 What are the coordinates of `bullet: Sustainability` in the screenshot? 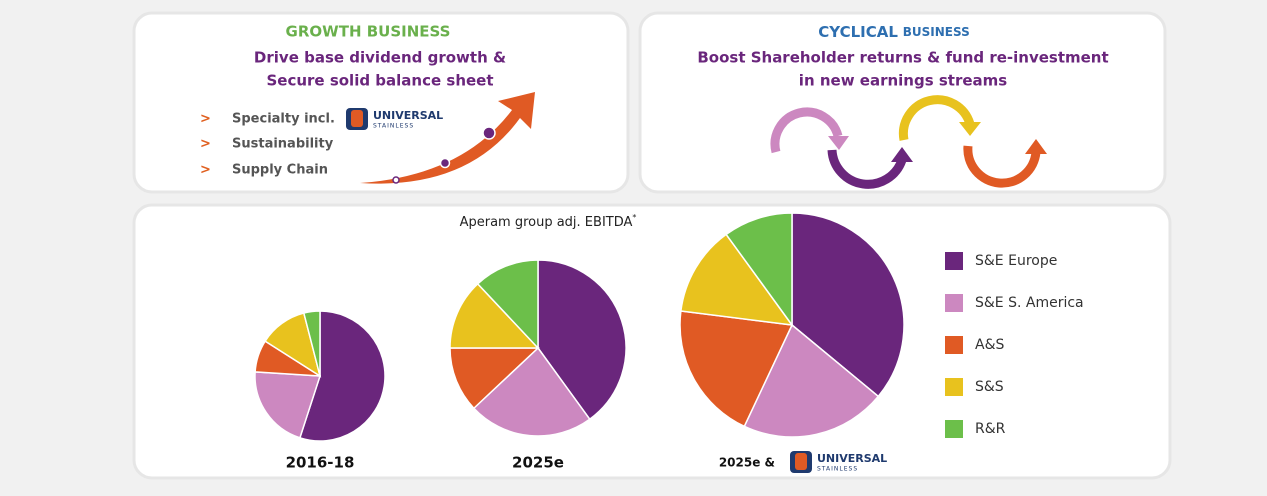 It's located at (283, 144).